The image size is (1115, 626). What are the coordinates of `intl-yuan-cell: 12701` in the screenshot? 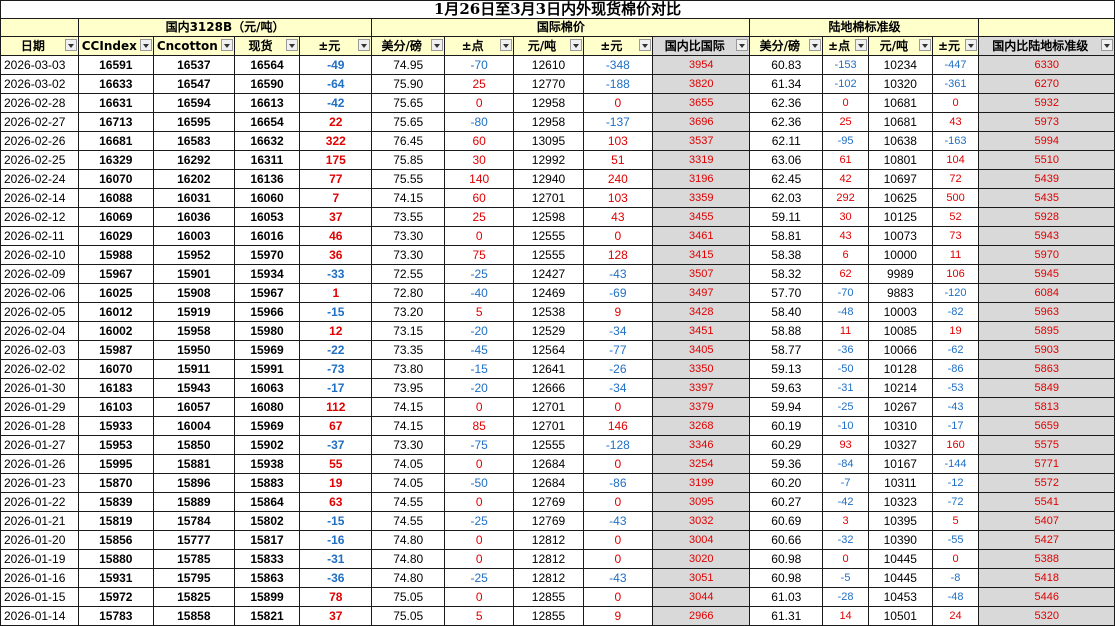 It's located at (548, 426).